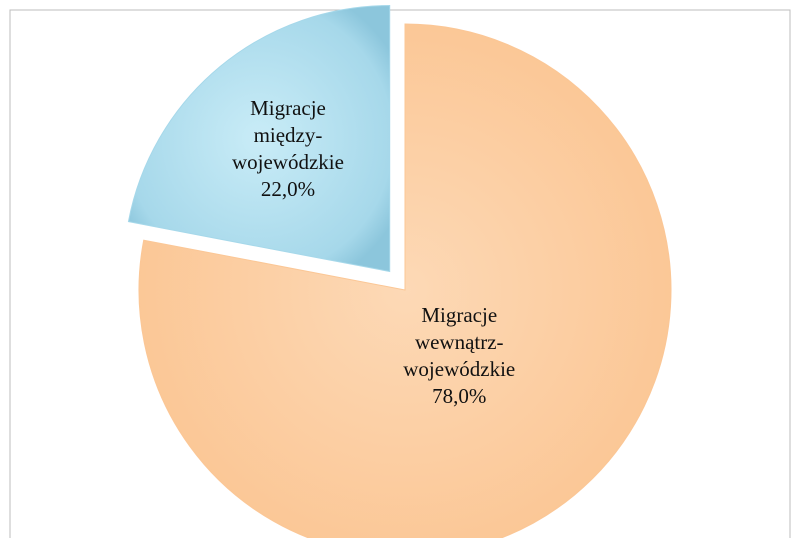 The height and width of the screenshot is (538, 800). I want to click on value-label: 78,0%, so click(459, 395).